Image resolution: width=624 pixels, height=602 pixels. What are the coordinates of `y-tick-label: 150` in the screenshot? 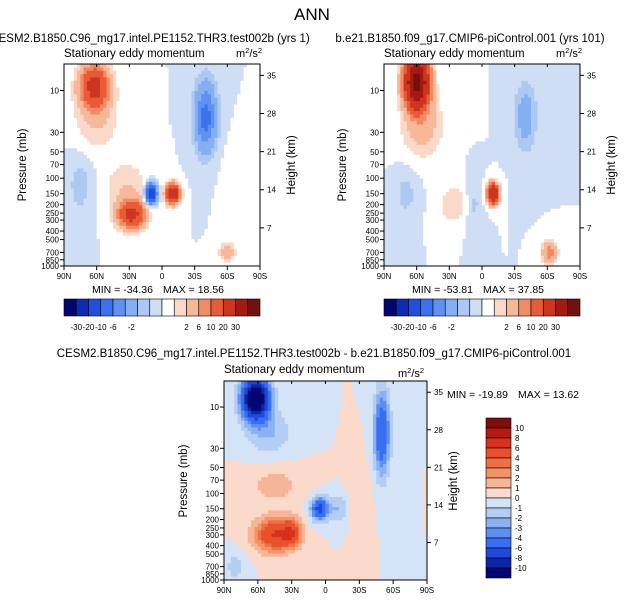 It's located at (53, 194).